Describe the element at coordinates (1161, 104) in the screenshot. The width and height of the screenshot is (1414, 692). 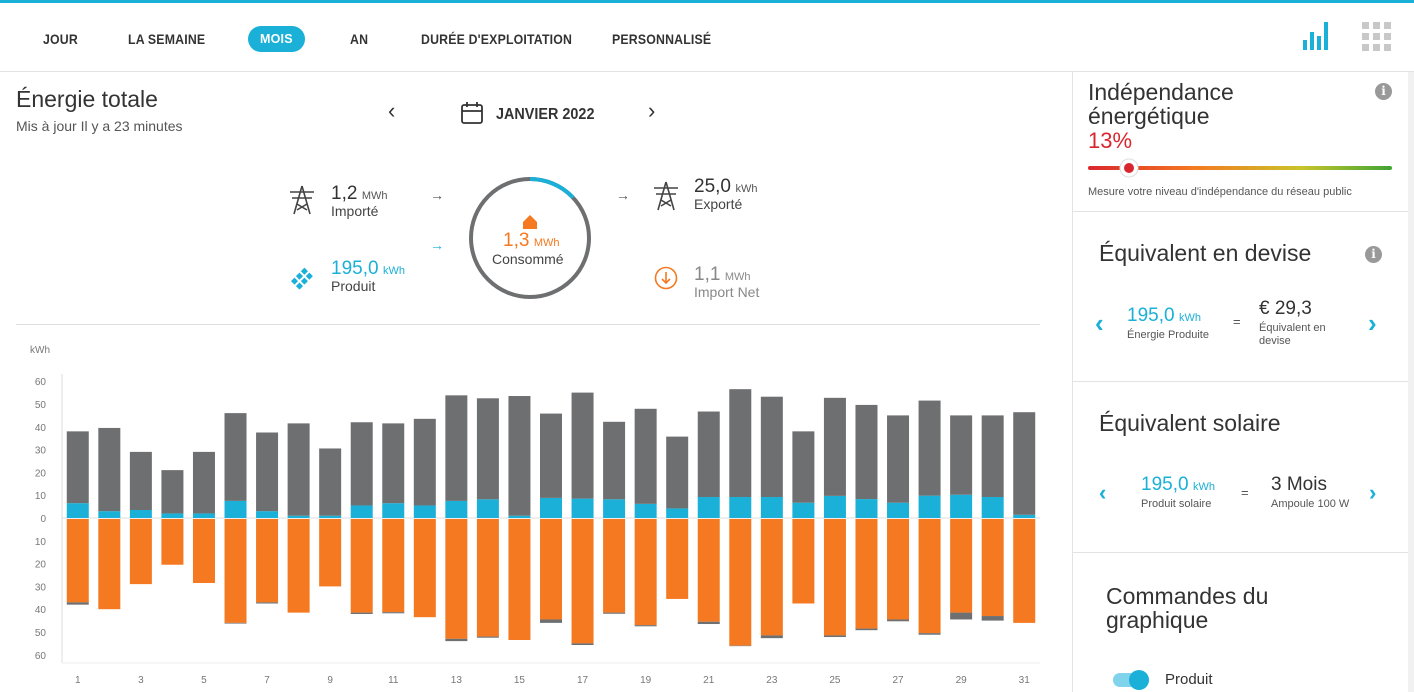
I see `independence-title: Indépendance énergétique` at that location.